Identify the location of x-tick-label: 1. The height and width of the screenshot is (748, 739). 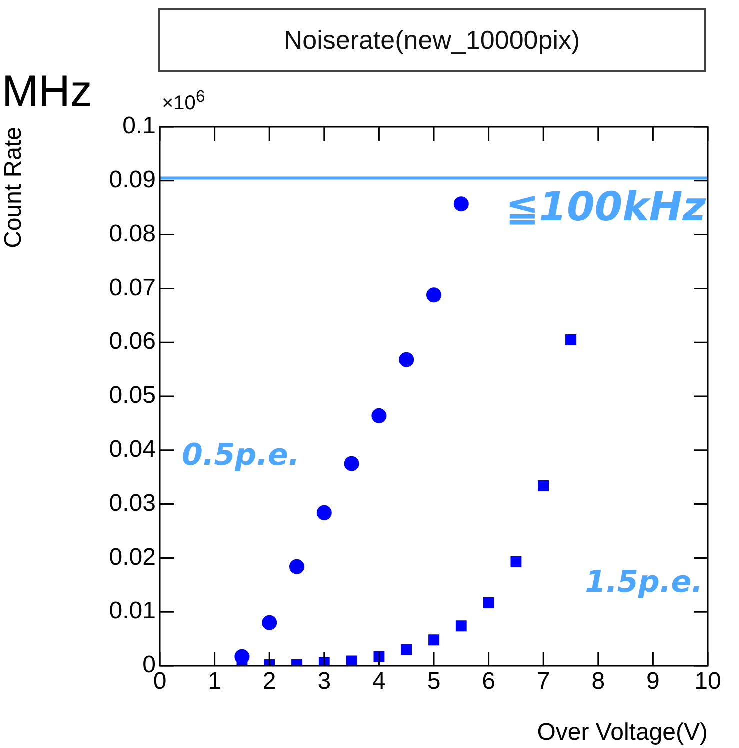
(215, 682).